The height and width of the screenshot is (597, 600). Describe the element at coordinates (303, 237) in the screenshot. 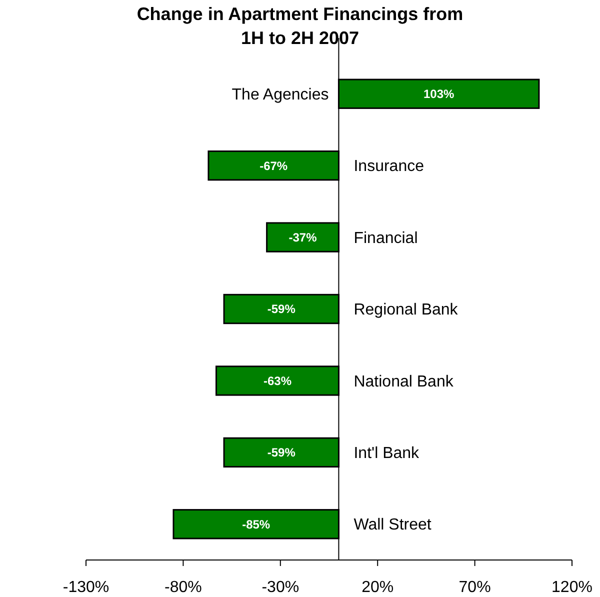

I see `data-label: -37%` at that location.